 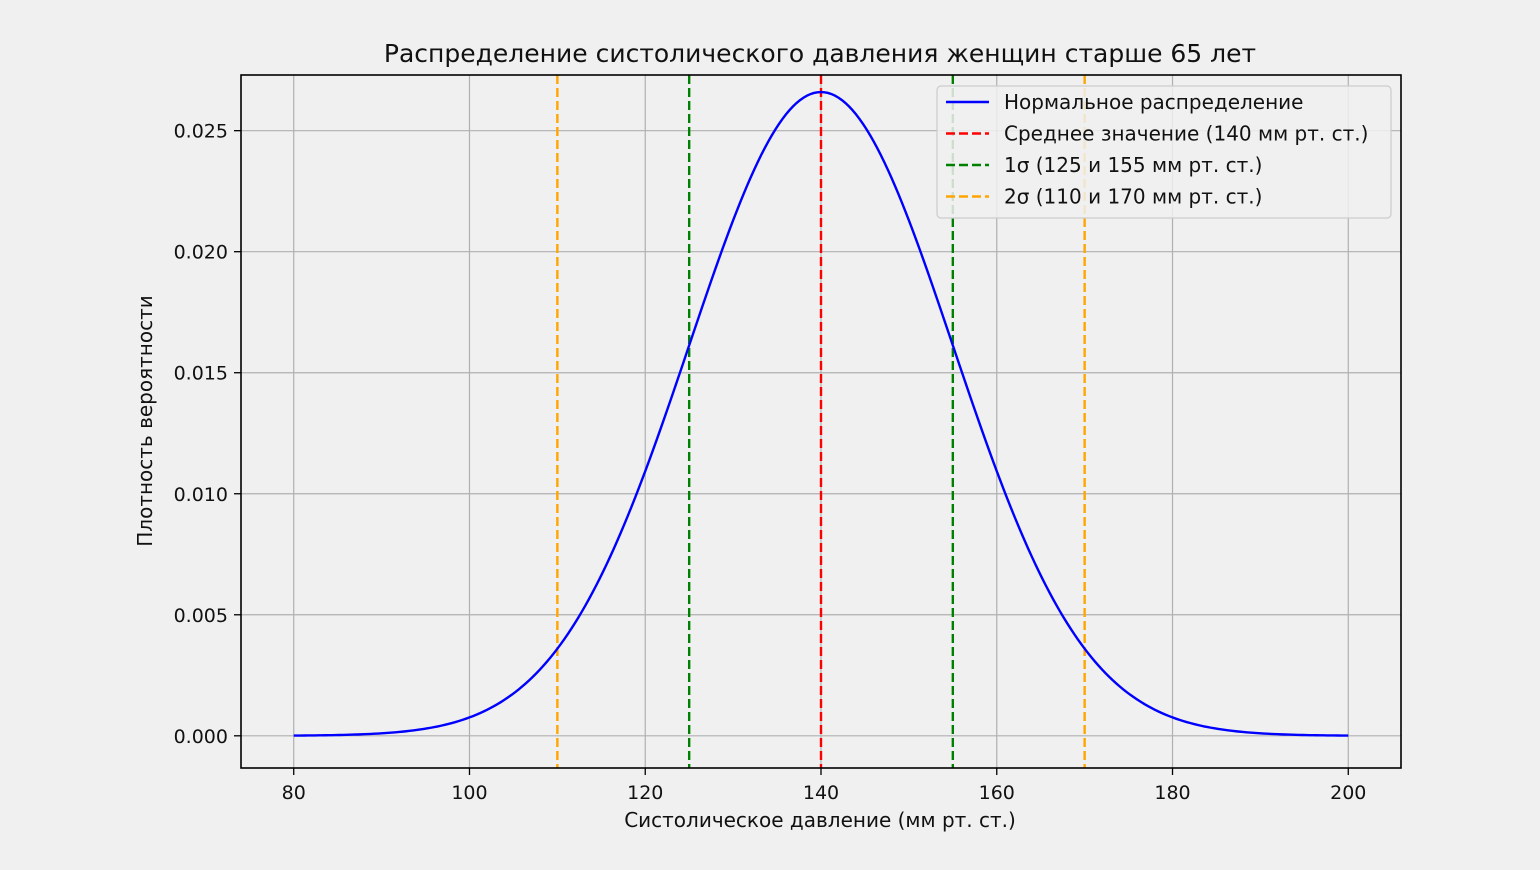 What do you see at coordinates (294, 793) in the screenshot?
I see `x-tick-label: 80` at bounding box center [294, 793].